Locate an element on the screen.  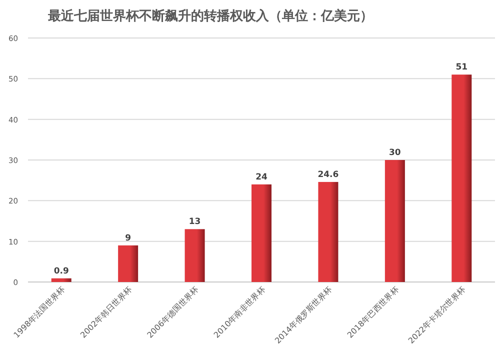
data-label: 13 is located at coordinates (194, 222).